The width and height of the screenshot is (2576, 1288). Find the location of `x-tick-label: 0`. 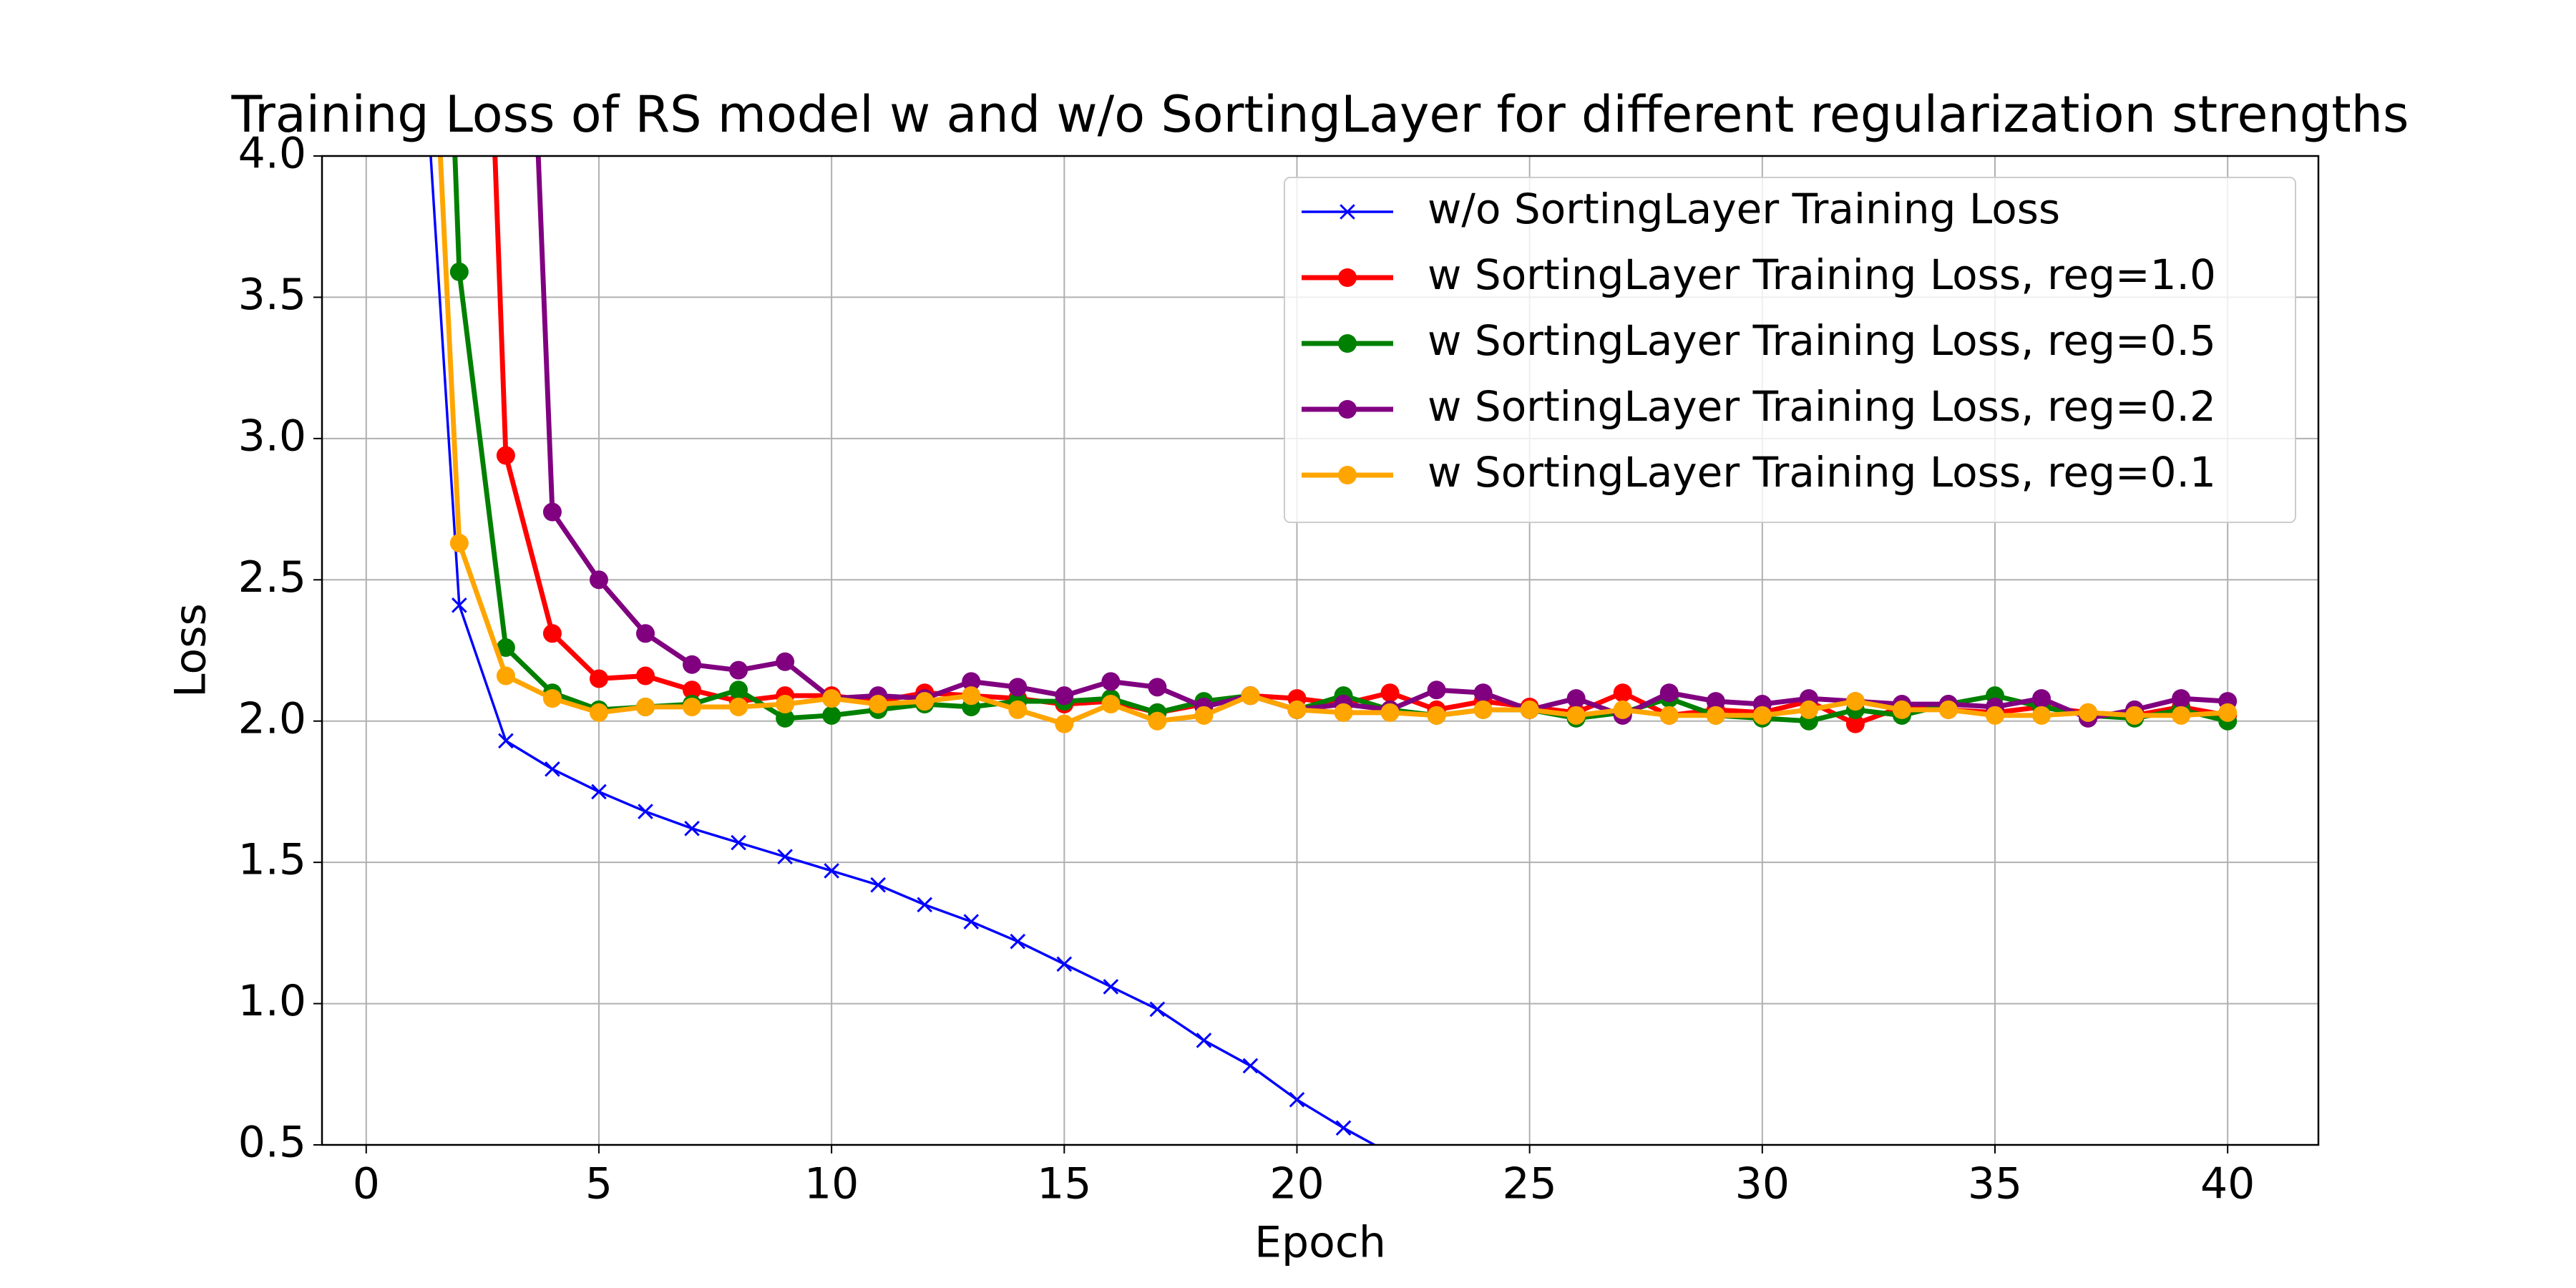

x-tick-label: 0 is located at coordinates (366, 1184).